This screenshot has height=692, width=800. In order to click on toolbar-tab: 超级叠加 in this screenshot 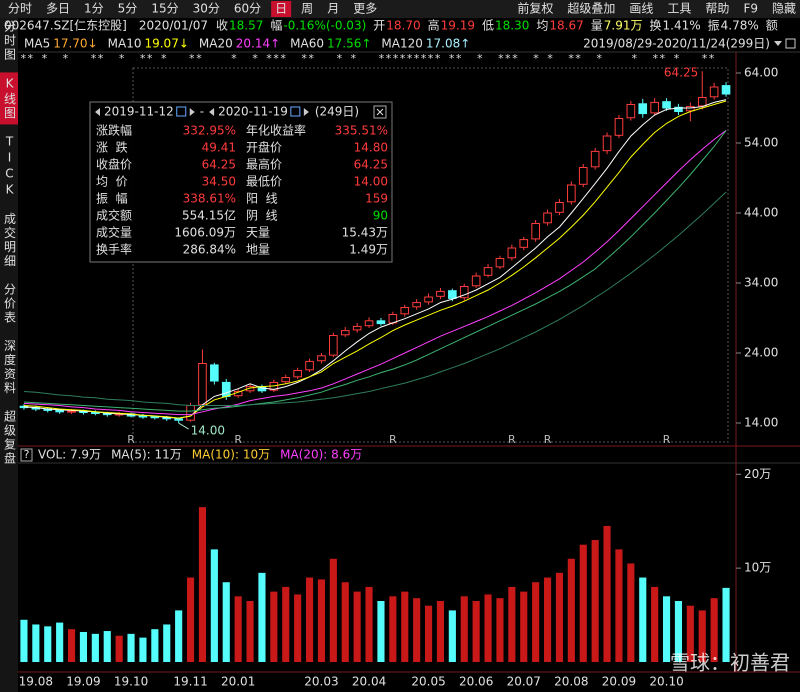, I will do `click(591, 8)`.